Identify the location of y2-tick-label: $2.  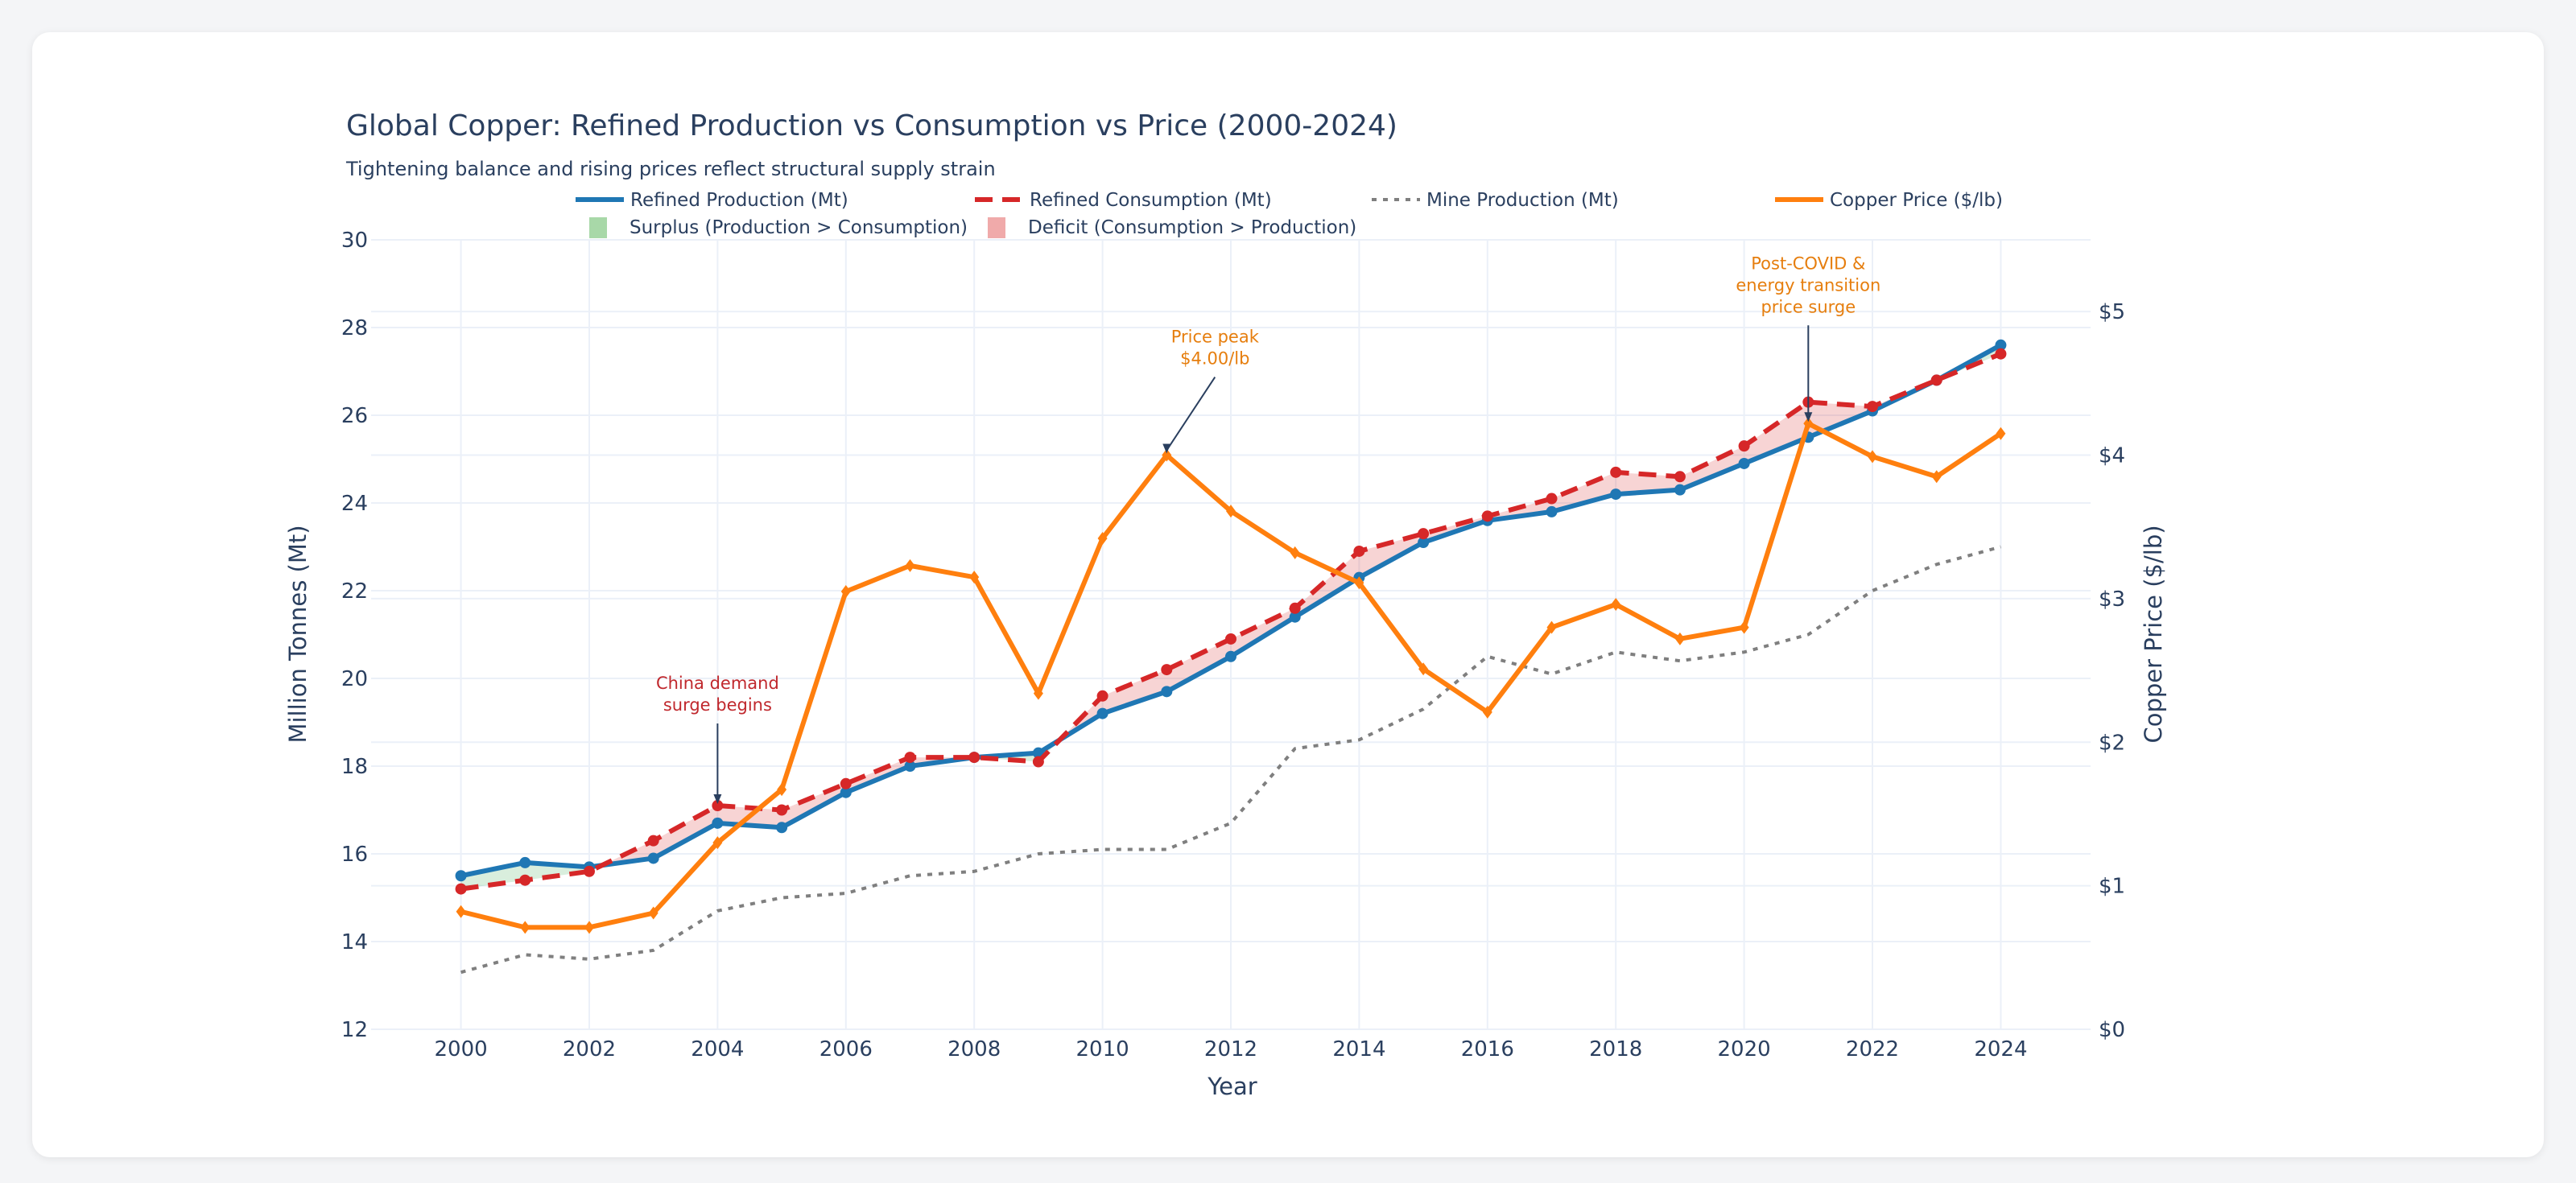
(2112, 743).